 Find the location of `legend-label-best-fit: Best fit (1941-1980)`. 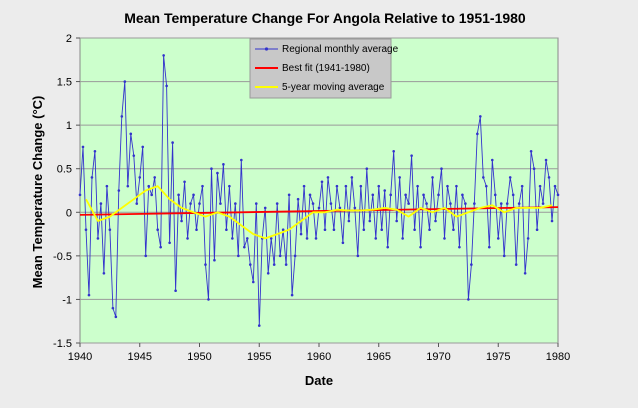

legend-label-best-fit: Best fit (1941-1980) is located at coordinates (326, 68).